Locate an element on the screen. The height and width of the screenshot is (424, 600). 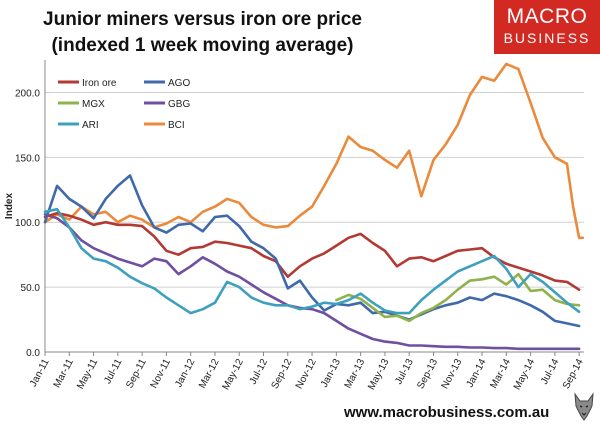
y-tick-label: 100.0 is located at coordinates (27, 223).